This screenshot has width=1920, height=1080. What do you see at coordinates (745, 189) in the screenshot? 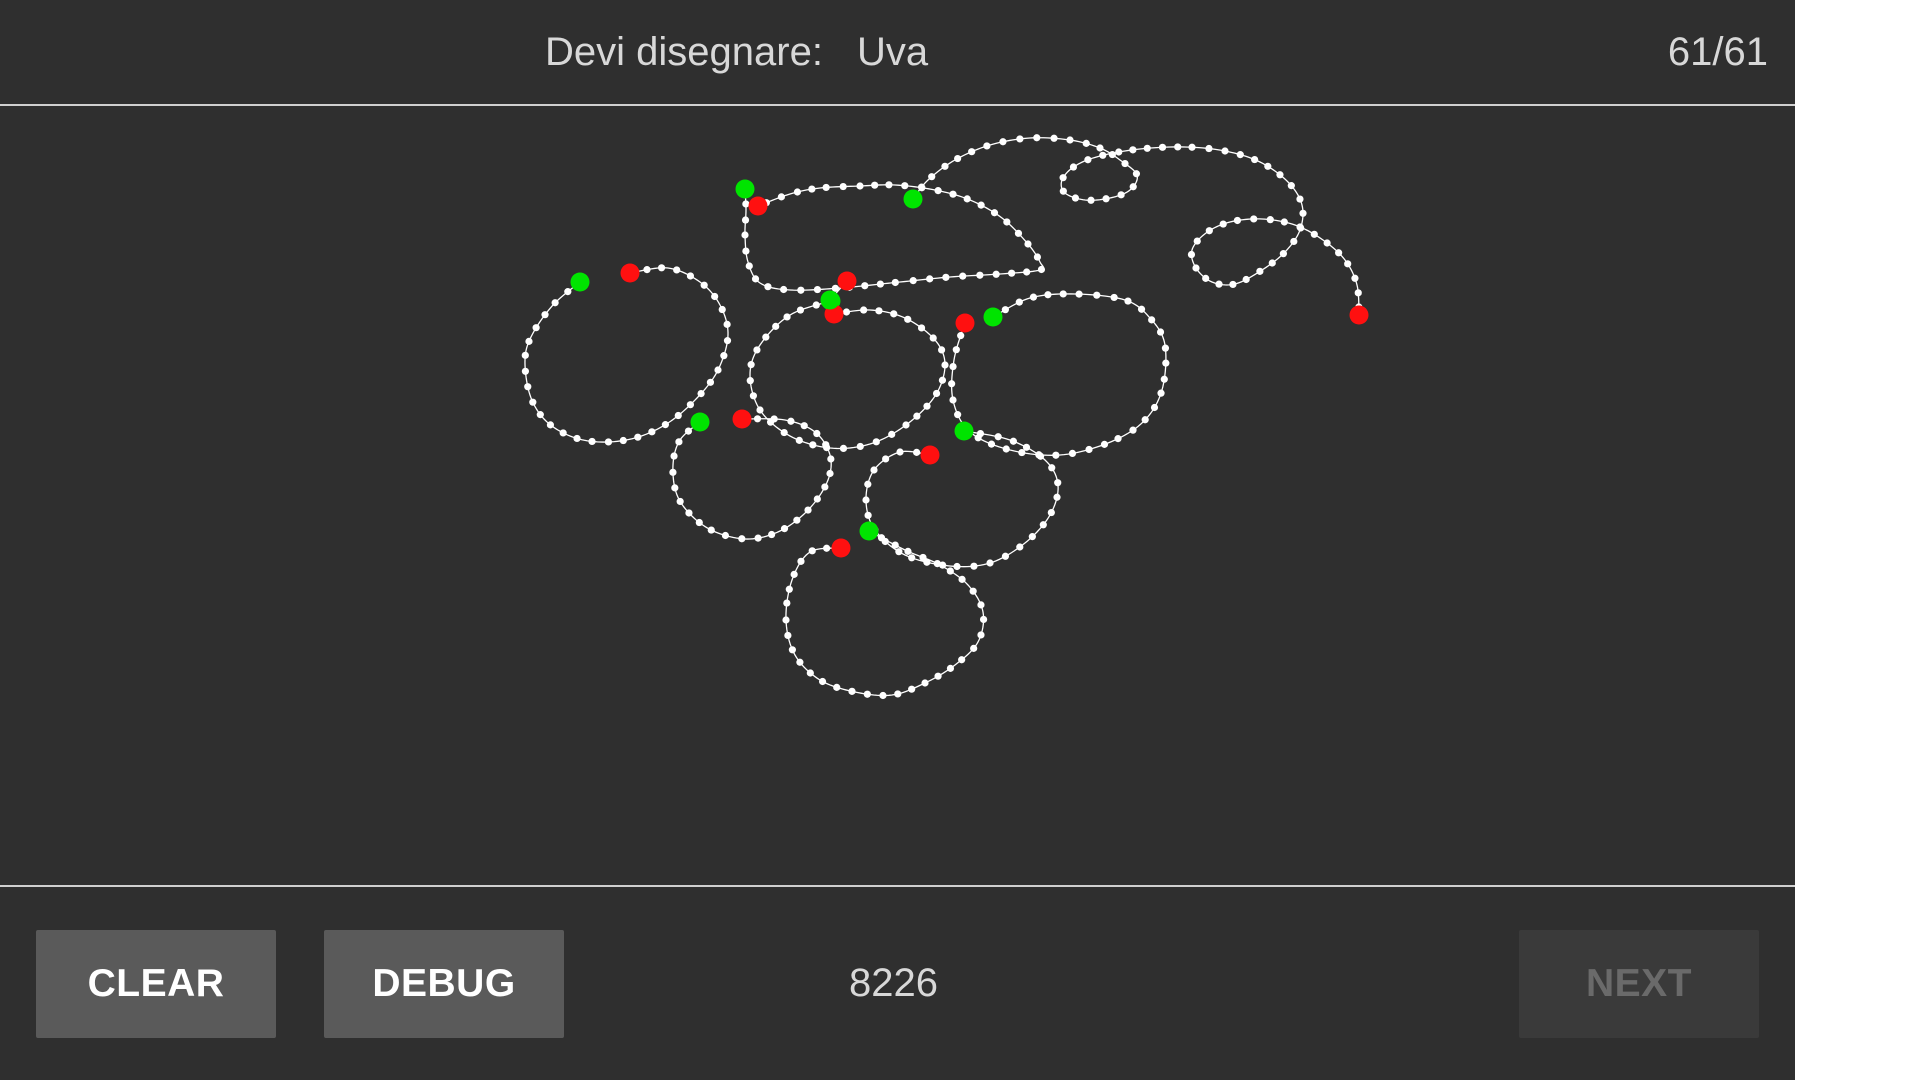
I see `stroke-start-marker` at bounding box center [745, 189].